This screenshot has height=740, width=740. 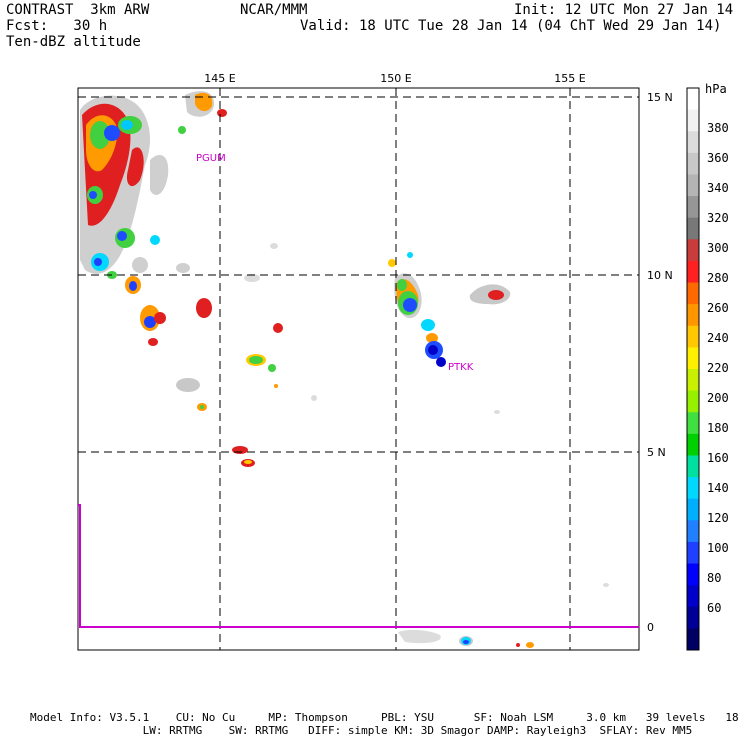 What do you see at coordinates (57, 26) in the screenshot?
I see `forecast-hour: Fcst: 30 h` at bounding box center [57, 26].